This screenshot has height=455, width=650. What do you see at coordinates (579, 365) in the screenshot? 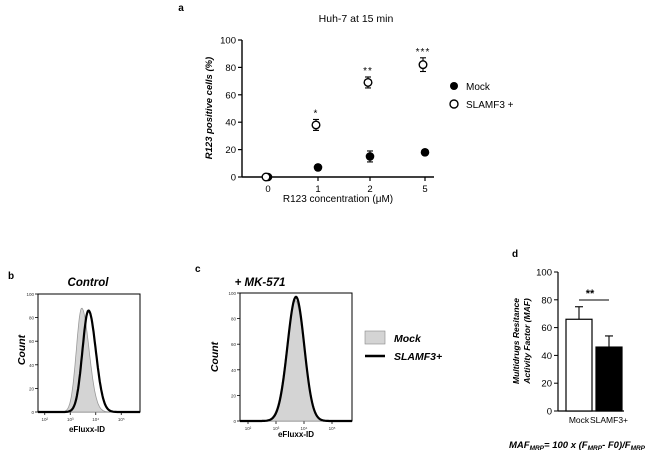
I see `bar-mock` at bounding box center [579, 365].